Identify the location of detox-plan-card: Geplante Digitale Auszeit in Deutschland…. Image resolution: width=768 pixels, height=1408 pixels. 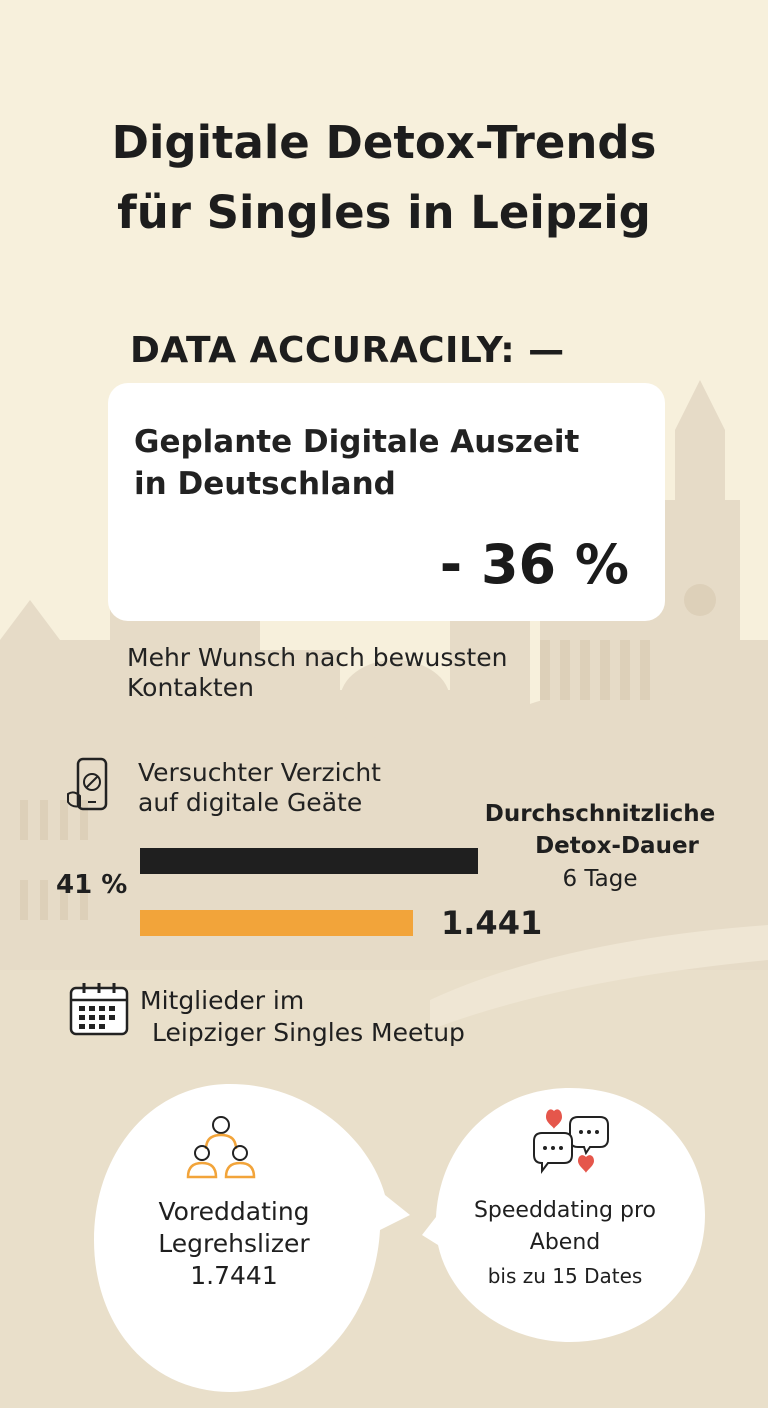
(386, 502).